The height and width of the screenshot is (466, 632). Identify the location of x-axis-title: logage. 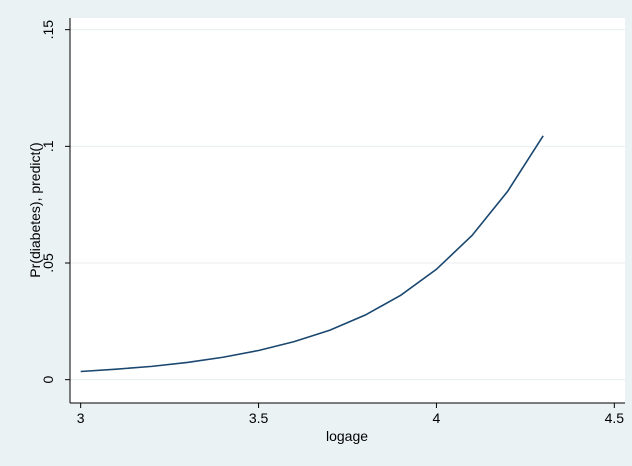
(347, 436).